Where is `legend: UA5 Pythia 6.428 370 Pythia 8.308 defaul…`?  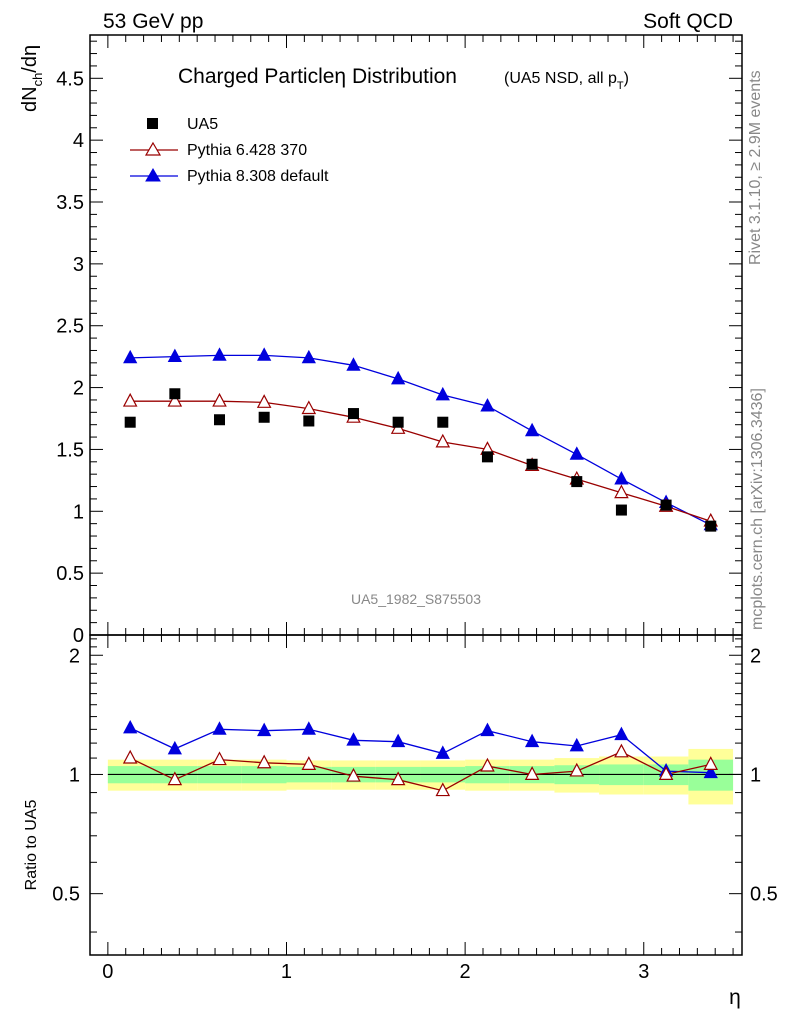
legend: UA5 Pythia 6.428 370 Pythia 8.308 defaul… is located at coordinates (229, 150).